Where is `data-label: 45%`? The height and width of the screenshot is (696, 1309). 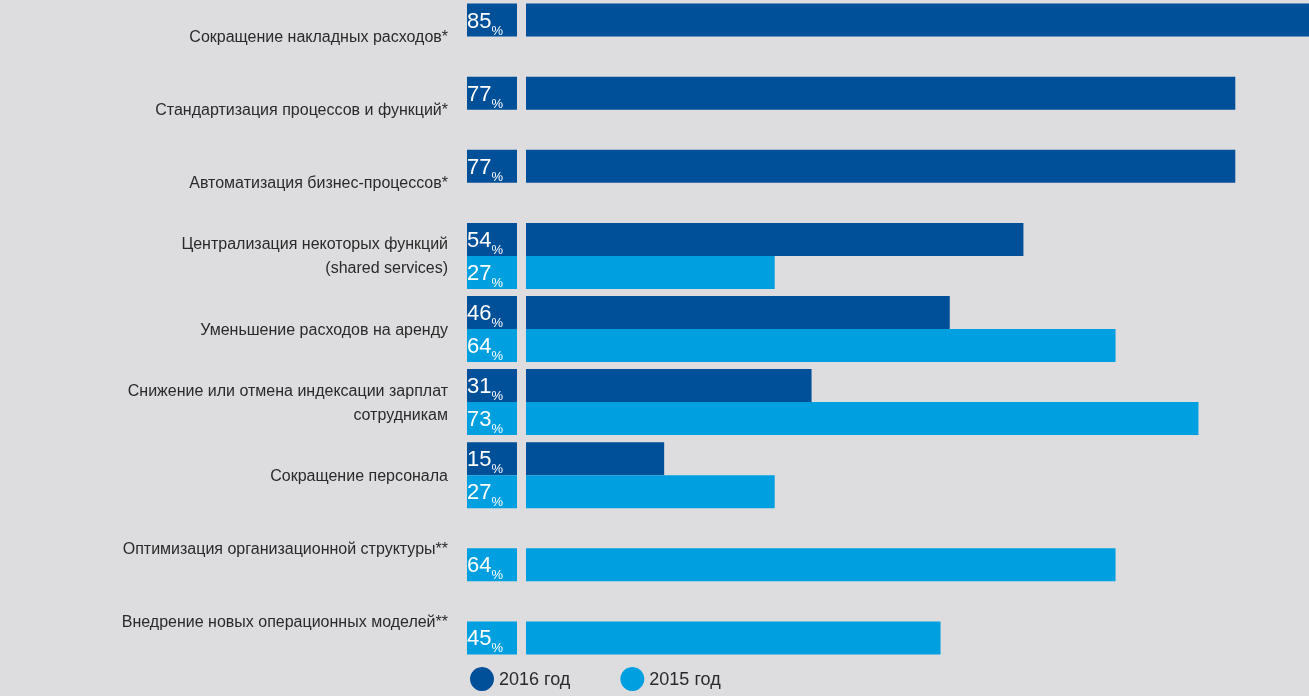
data-label: 45% is located at coordinates (485, 640).